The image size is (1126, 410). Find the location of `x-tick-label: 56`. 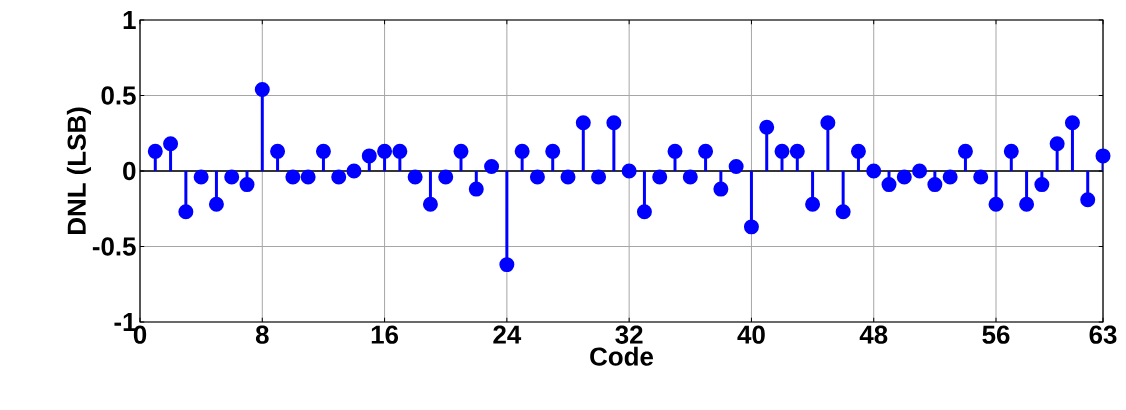

x-tick-label: 56 is located at coordinates (996, 334).